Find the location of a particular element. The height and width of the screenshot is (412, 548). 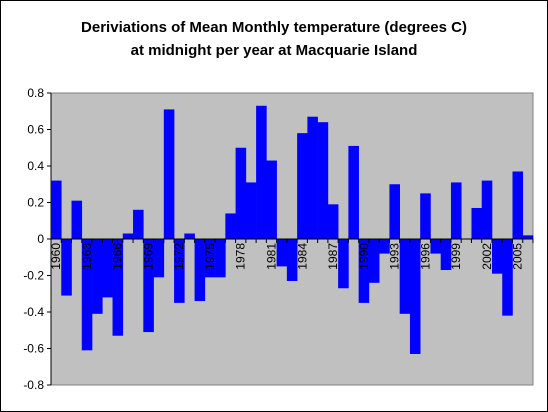

x-tick-label: 1987 is located at coordinates (333, 256).